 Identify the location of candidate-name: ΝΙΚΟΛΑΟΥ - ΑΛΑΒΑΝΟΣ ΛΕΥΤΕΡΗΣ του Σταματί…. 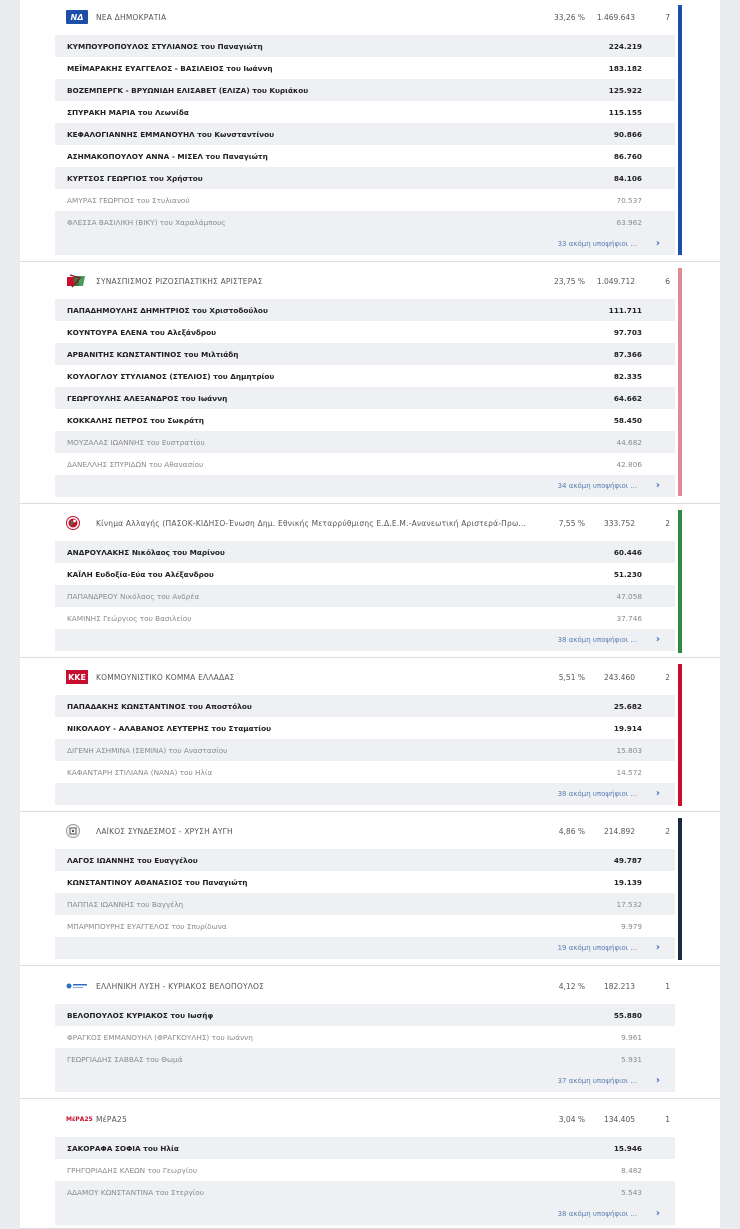
(169, 728).